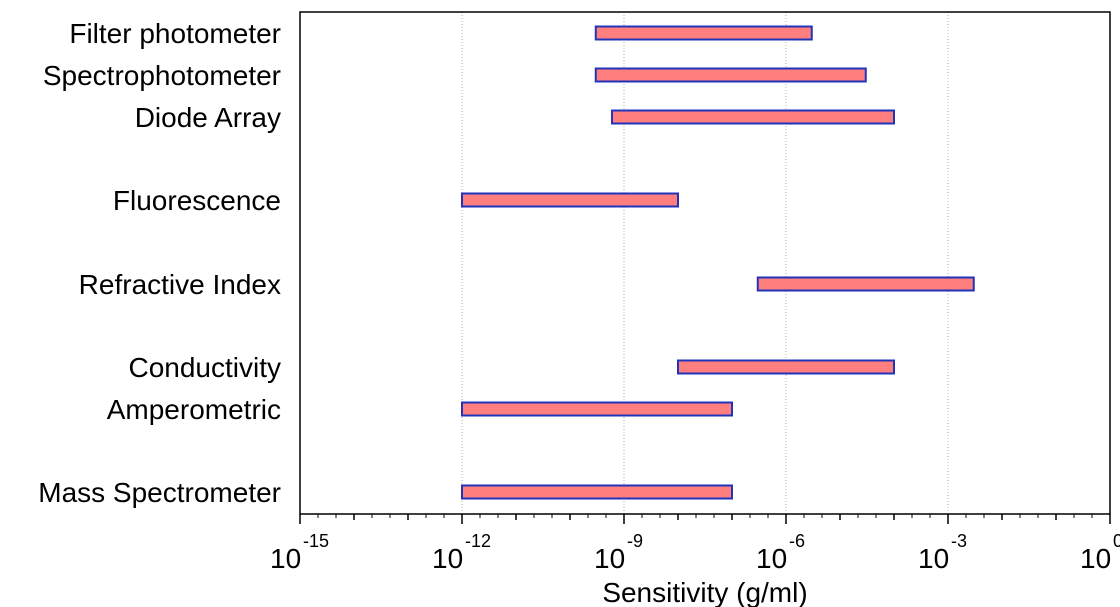 The height and width of the screenshot is (607, 1120). I want to click on category-label: Mass Spectrometer, so click(159, 492).